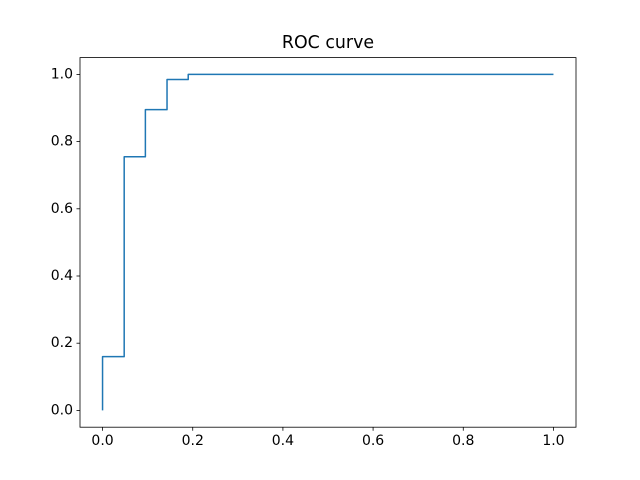 This screenshot has width=640, height=480. I want to click on y-tick-label: 0.8, so click(62, 142).